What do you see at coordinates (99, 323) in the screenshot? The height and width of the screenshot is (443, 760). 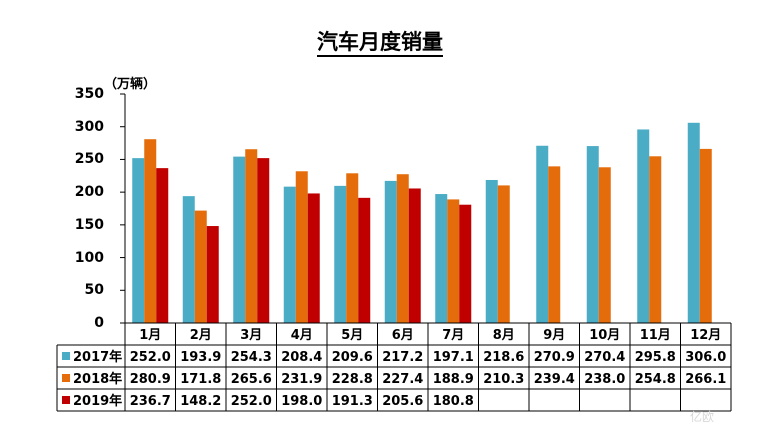 I see `y-tick-label: 0` at bounding box center [99, 323].